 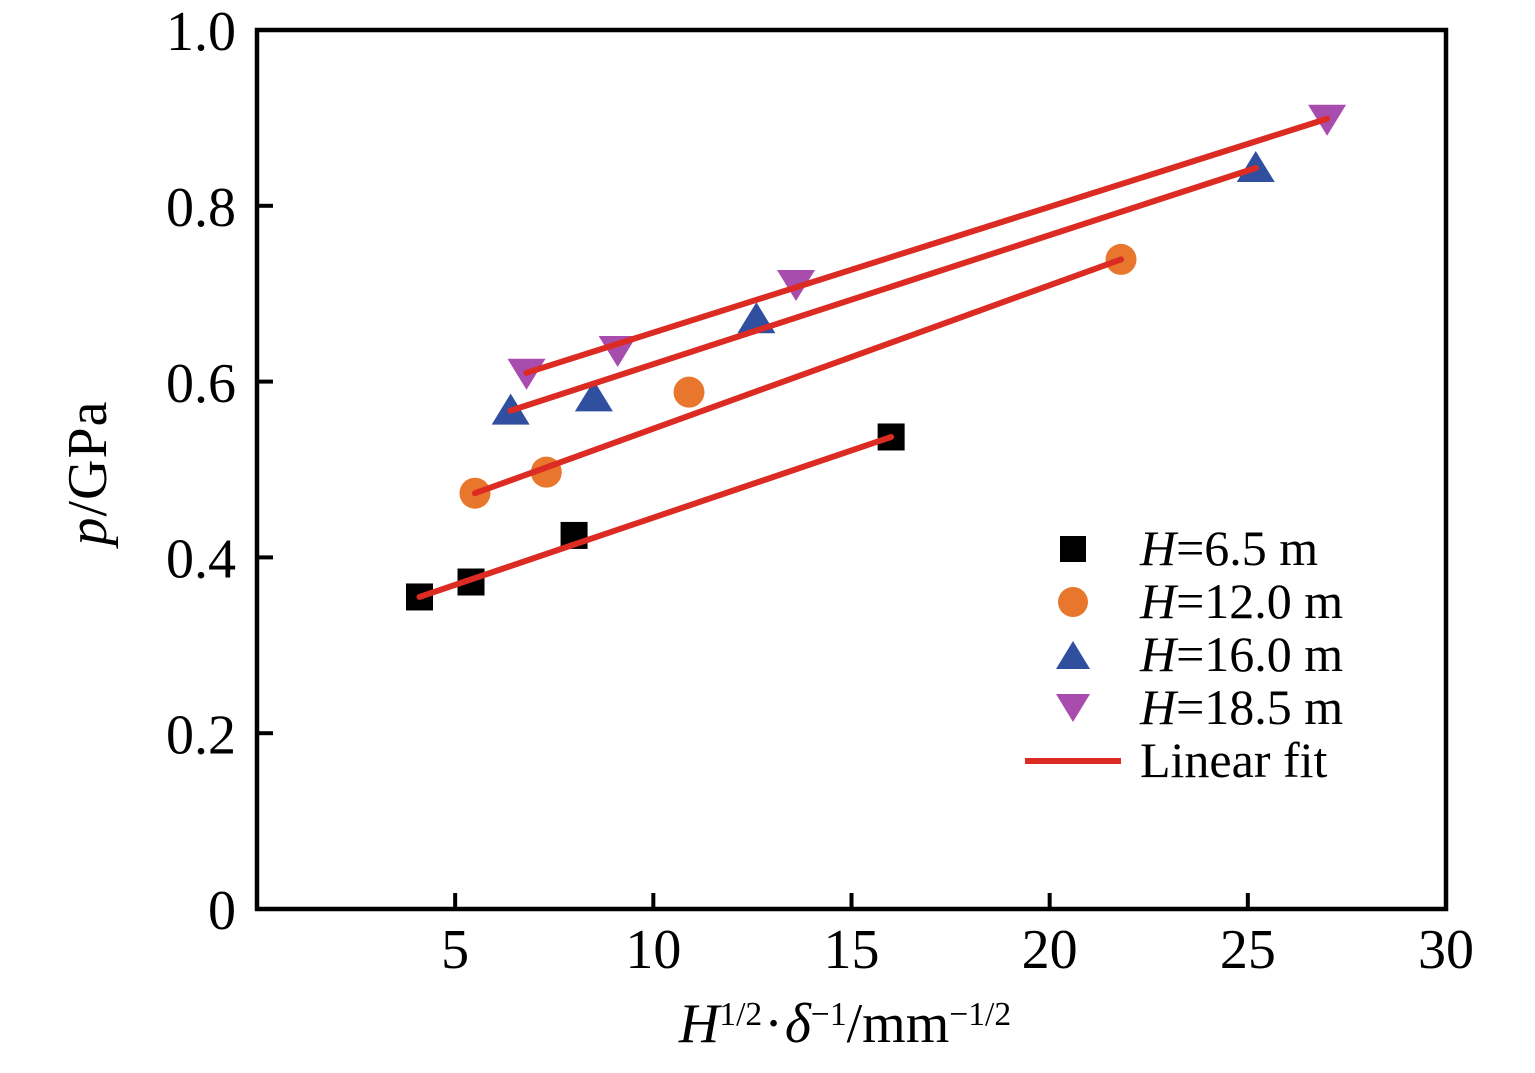 What do you see at coordinates (689, 392) in the screenshot?
I see `data-point-circle` at bounding box center [689, 392].